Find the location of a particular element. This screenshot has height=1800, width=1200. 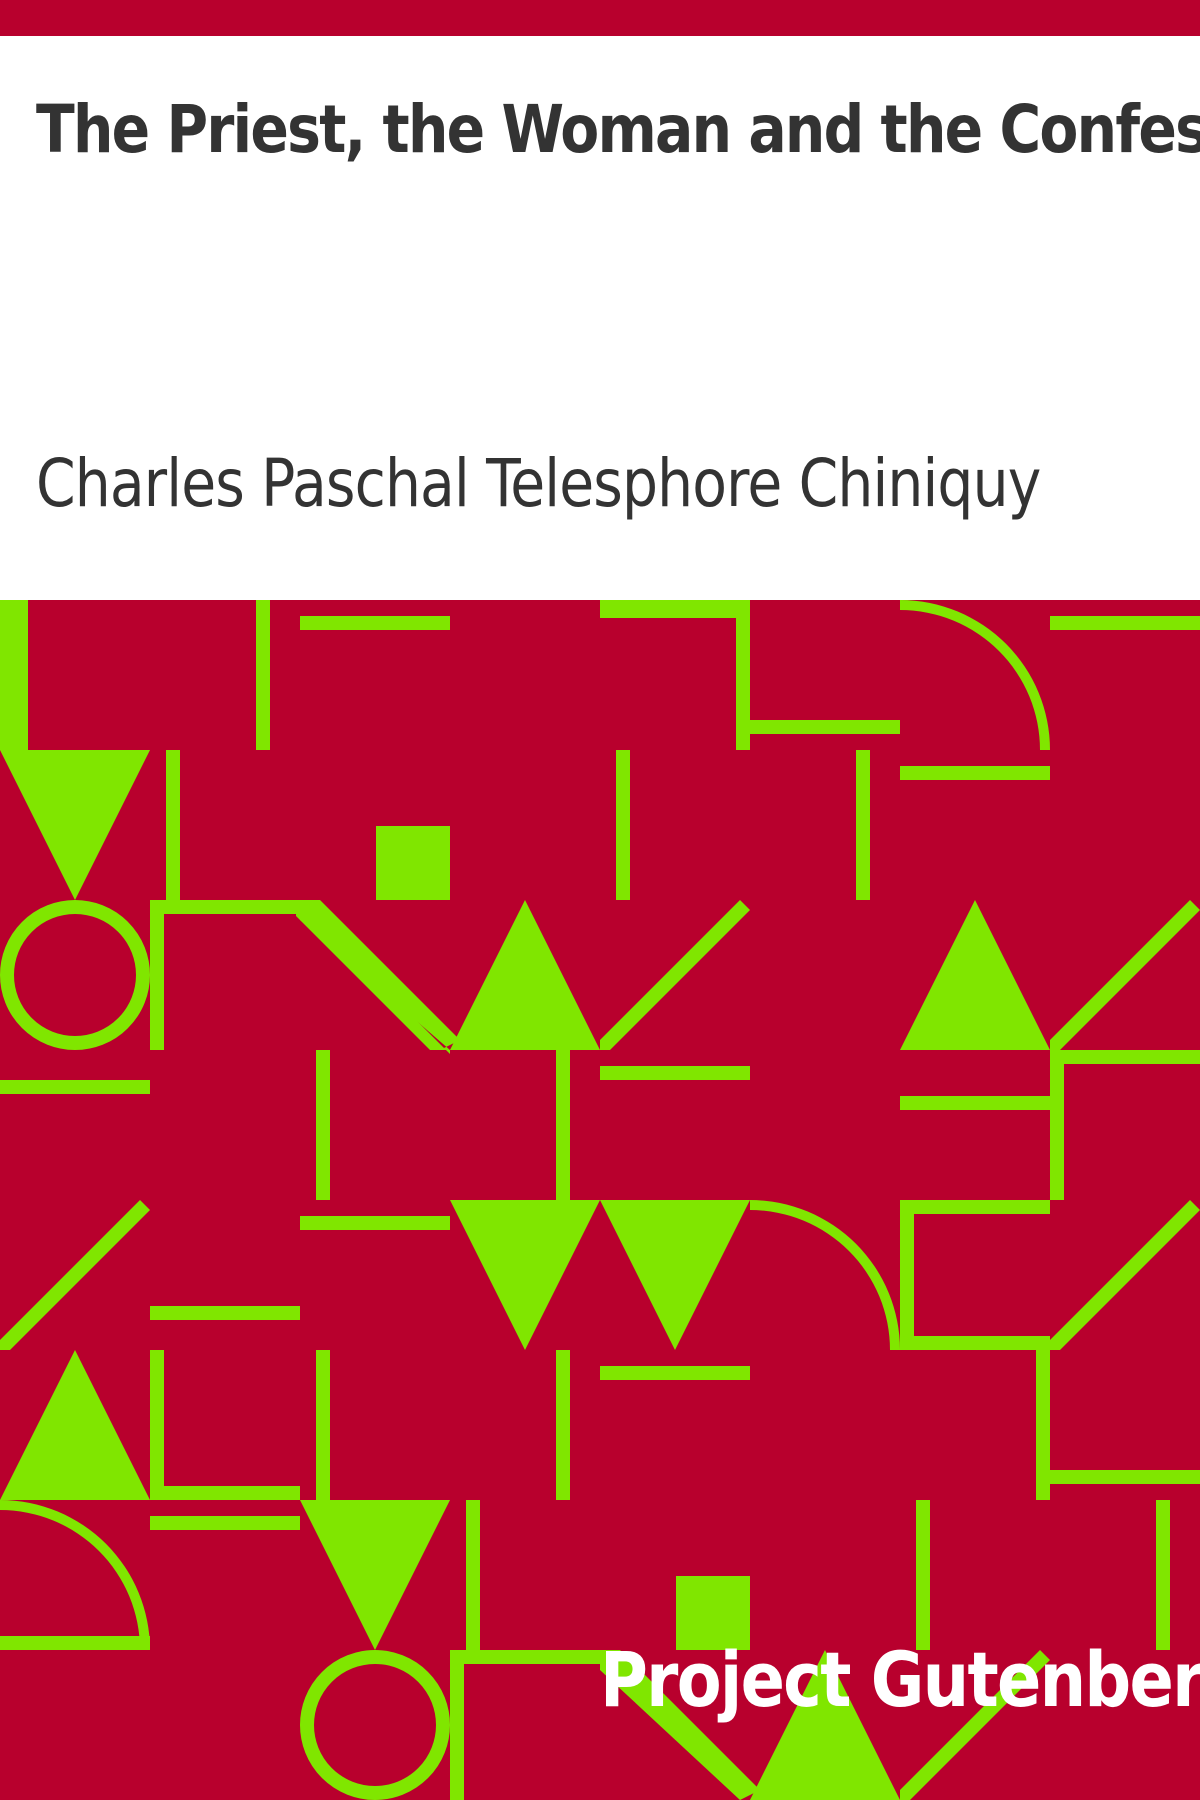

top-color-bar is located at coordinates (600, 18).